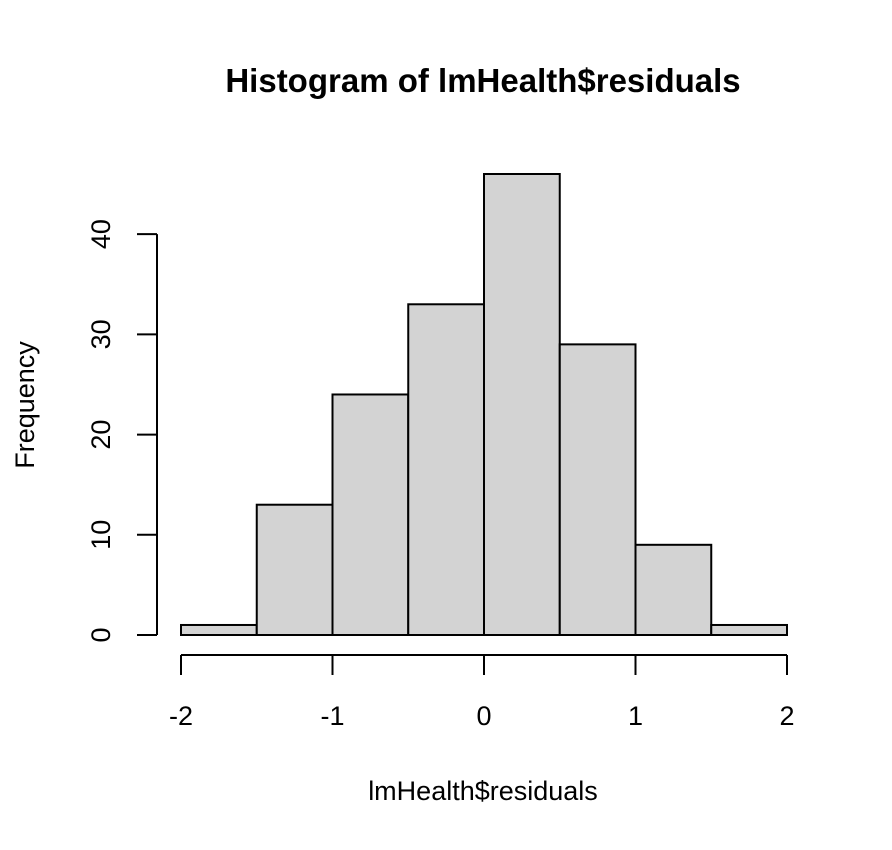  What do you see at coordinates (635, 716) in the screenshot?
I see `x-tick-label: 1` at bounding box center [635, 716].